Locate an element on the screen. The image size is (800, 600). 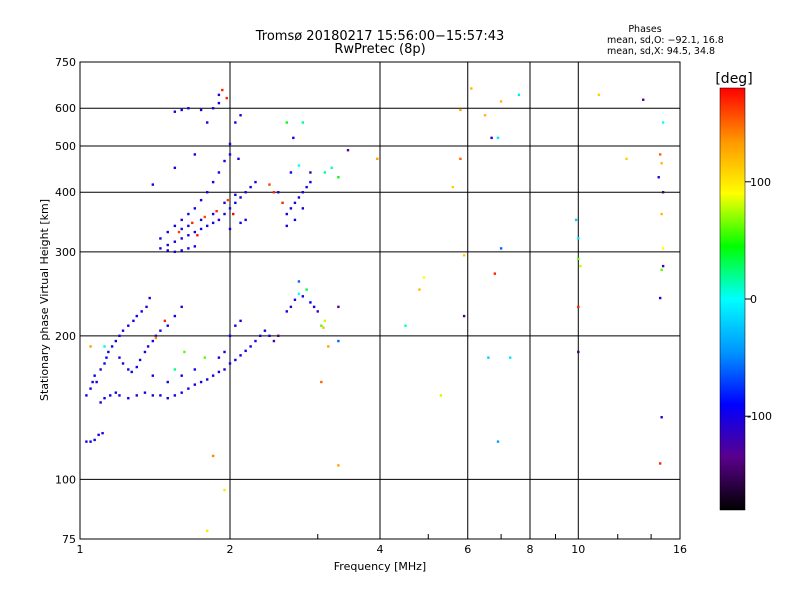
x-tick-label: 1 is located at coordinates (80, 549).